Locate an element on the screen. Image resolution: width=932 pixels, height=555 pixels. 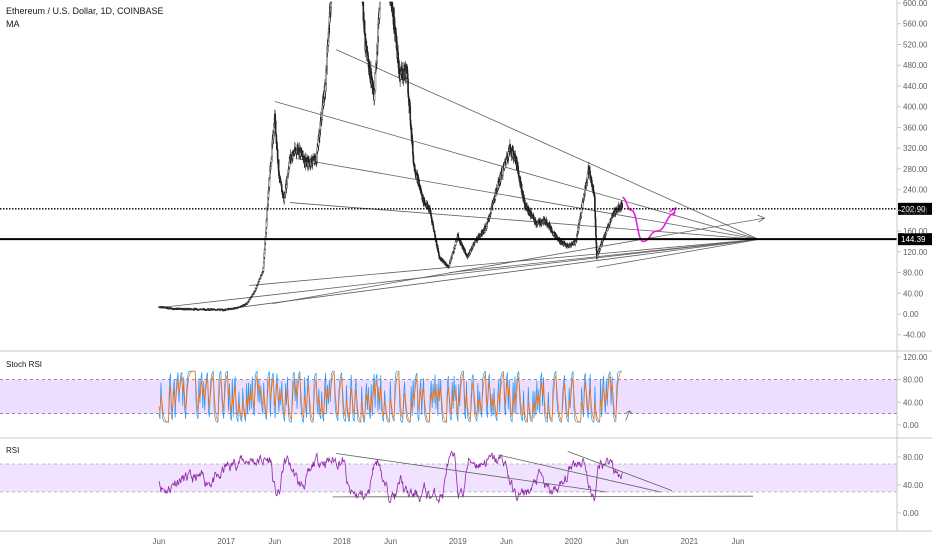
stoch-rsi-pane is located at coordinates (448, 396).